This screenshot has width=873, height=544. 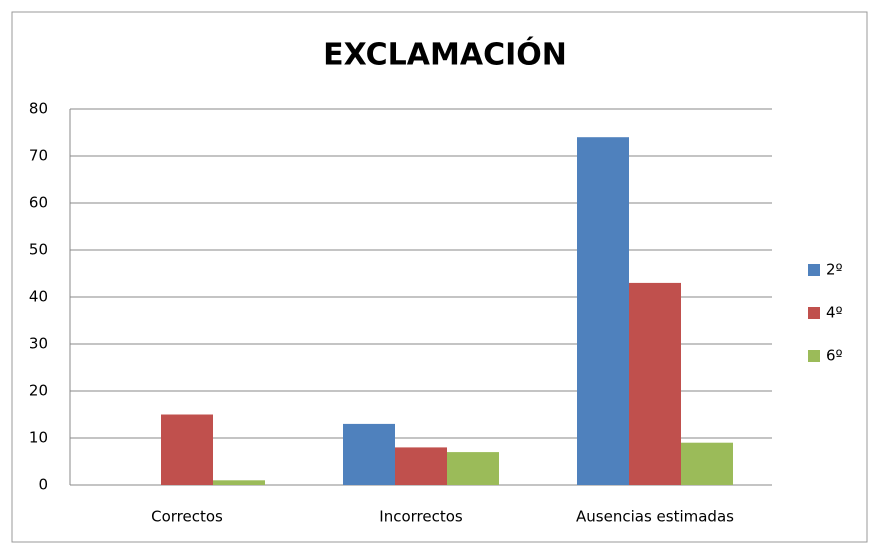 What do you see at coordinates (834, 313) in the screenshot?
I see `legend-label: 4º` at bounding box center [834, 313].